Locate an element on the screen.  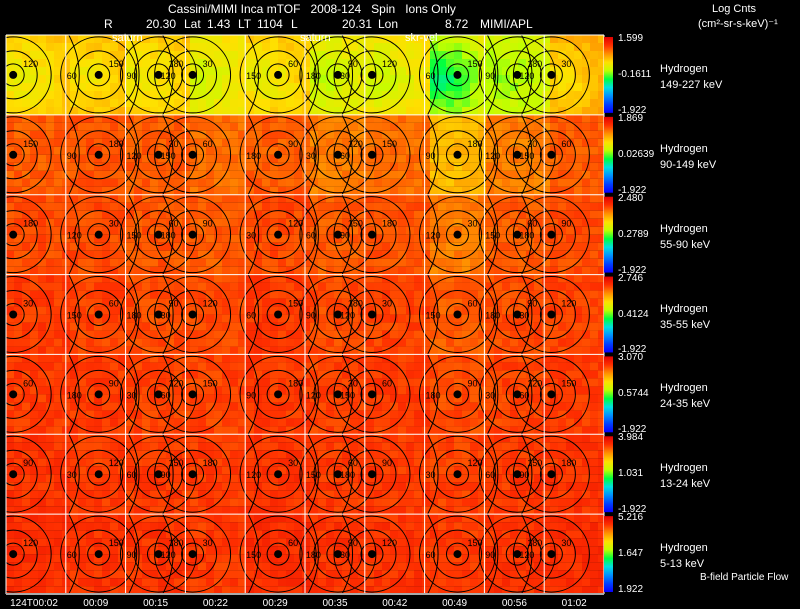
lon-label: Lon is located at coordinates (388, 24).